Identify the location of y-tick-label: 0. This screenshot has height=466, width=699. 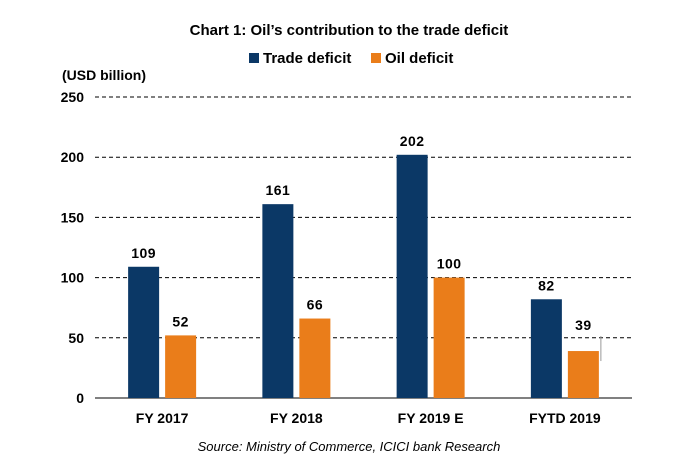
(80, 398).